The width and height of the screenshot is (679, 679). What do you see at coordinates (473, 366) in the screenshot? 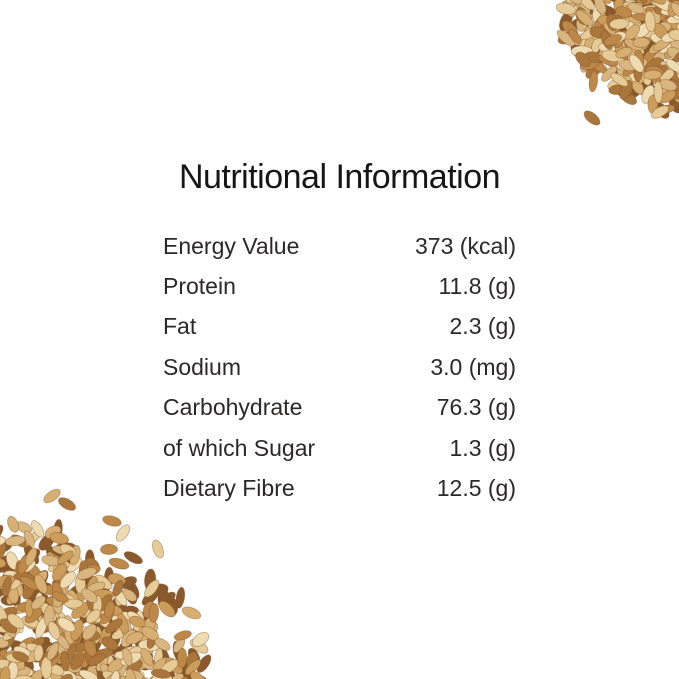
I see `nutrient-value: 3.0 (mg)` at bounding box center [473, 366].